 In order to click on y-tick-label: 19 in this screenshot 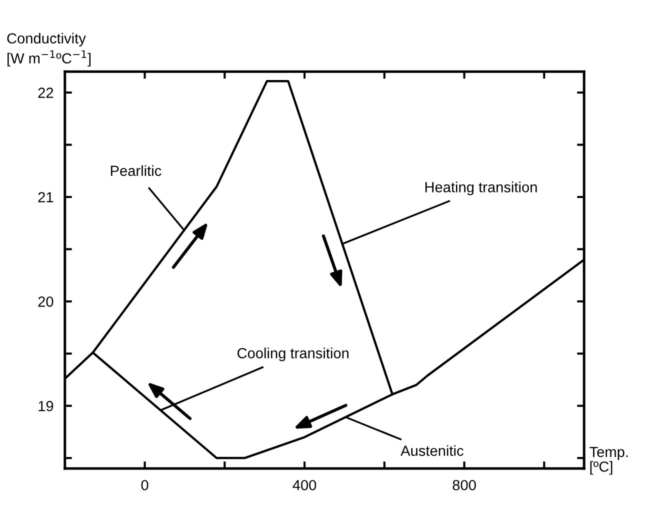, I will do `click(46, 406)`.